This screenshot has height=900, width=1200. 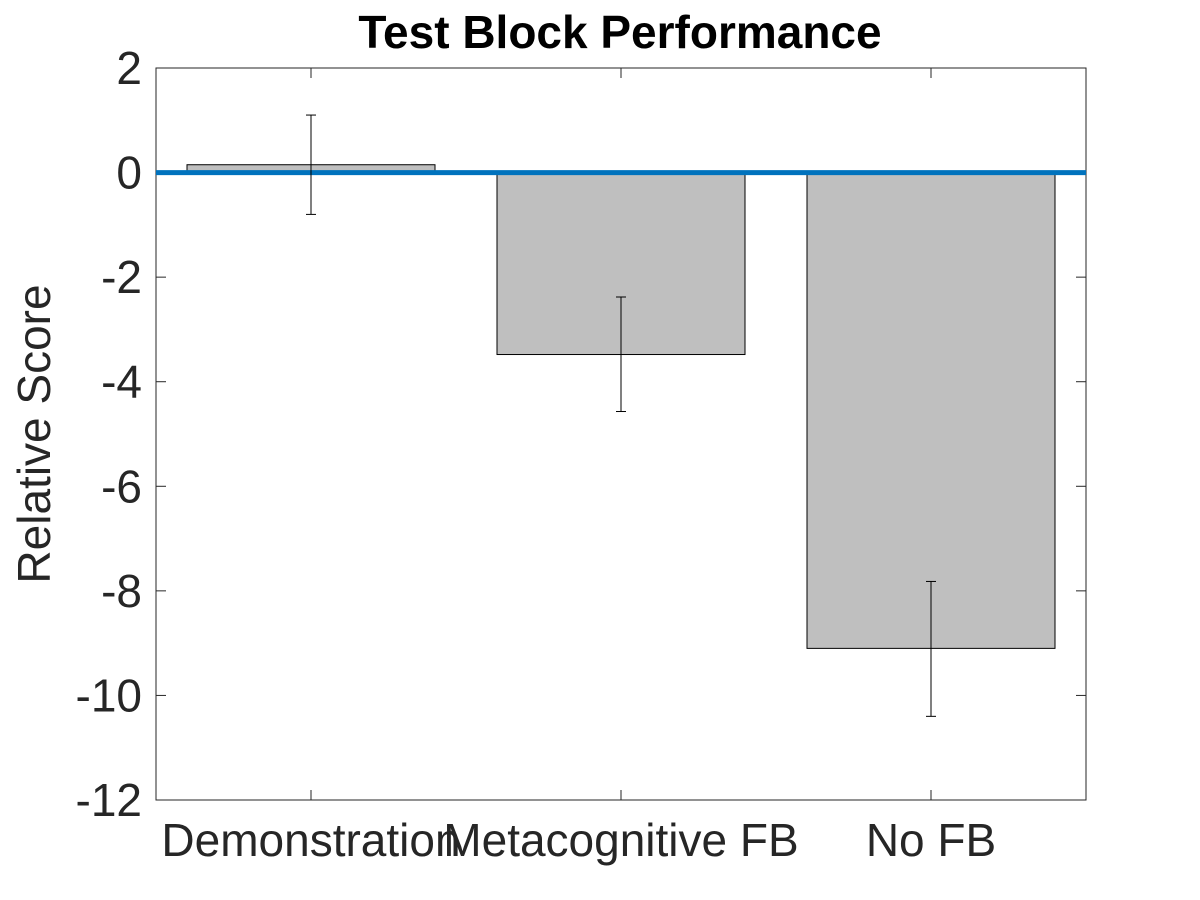 I want to click on chart-title: Test Block Performance, so click(x=619, y=32).